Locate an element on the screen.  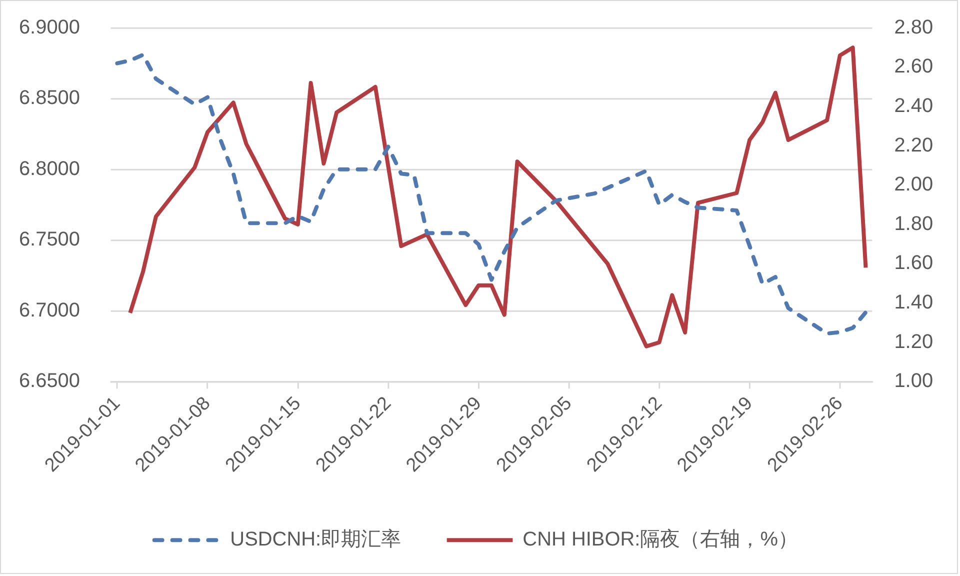
y2-tick-label: 1.60 is located at coordinates (914, 263).